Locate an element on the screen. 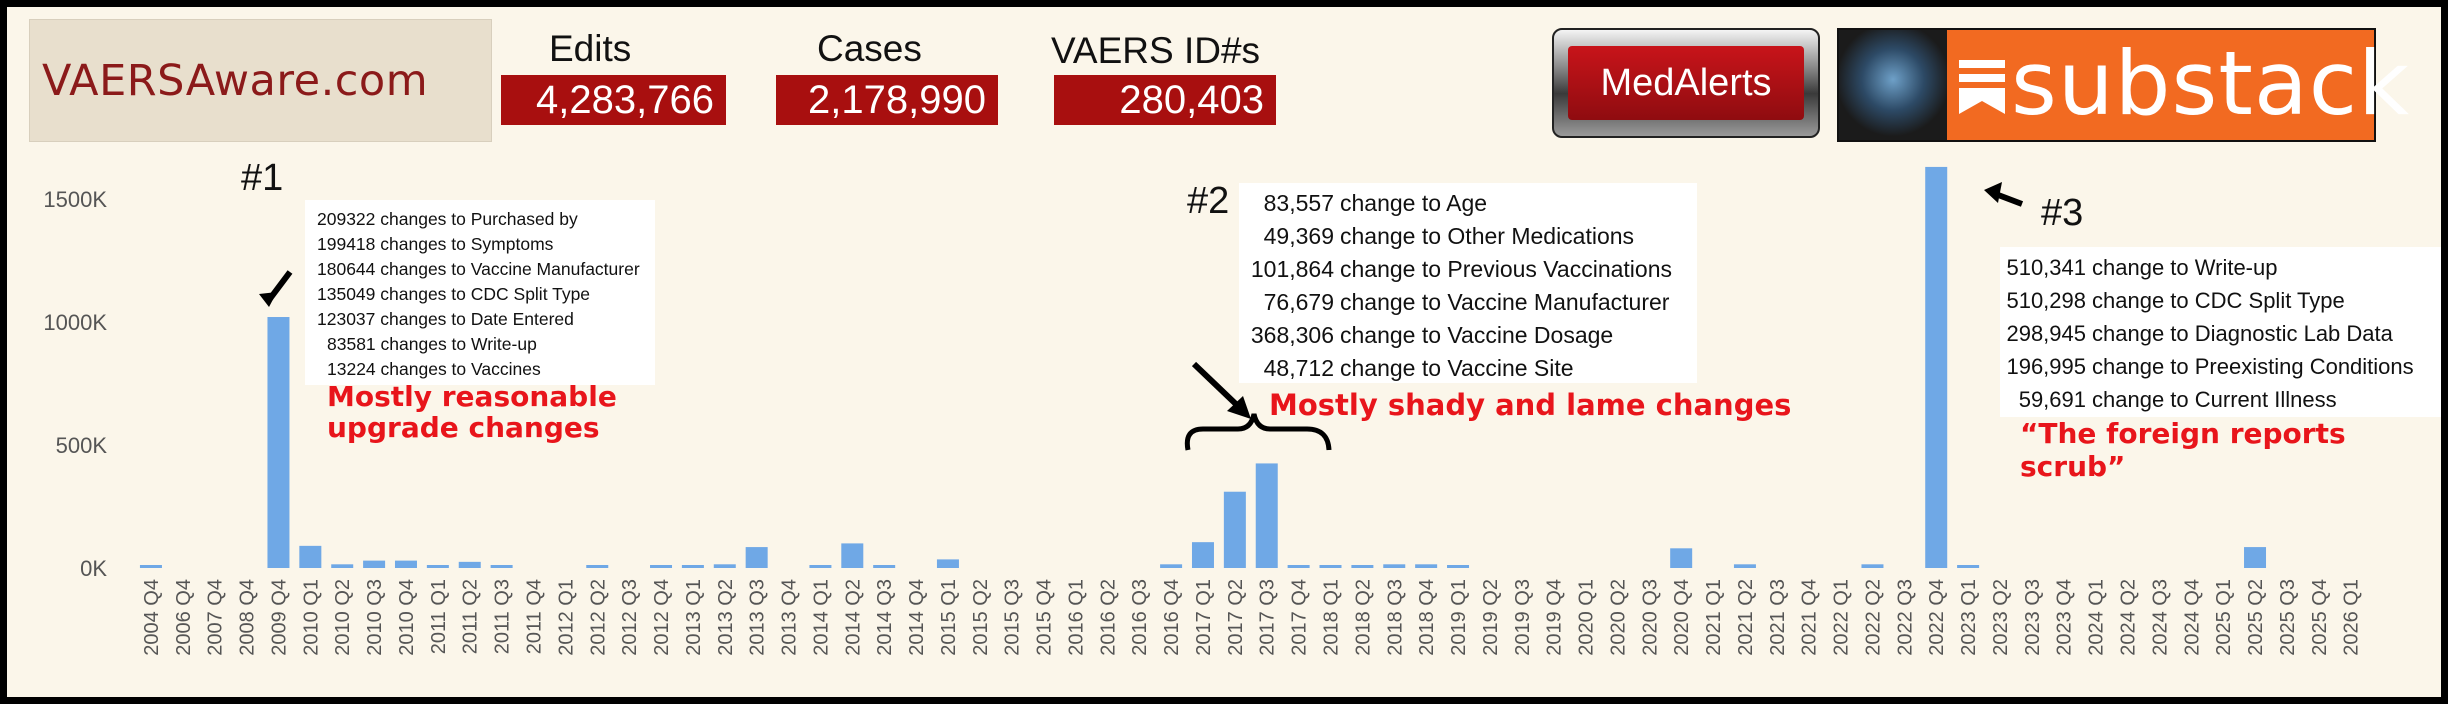 The height and width of the screenshot is (704, 2448). annotation-3-tag: #3 is located at coordinates (2062, 213).